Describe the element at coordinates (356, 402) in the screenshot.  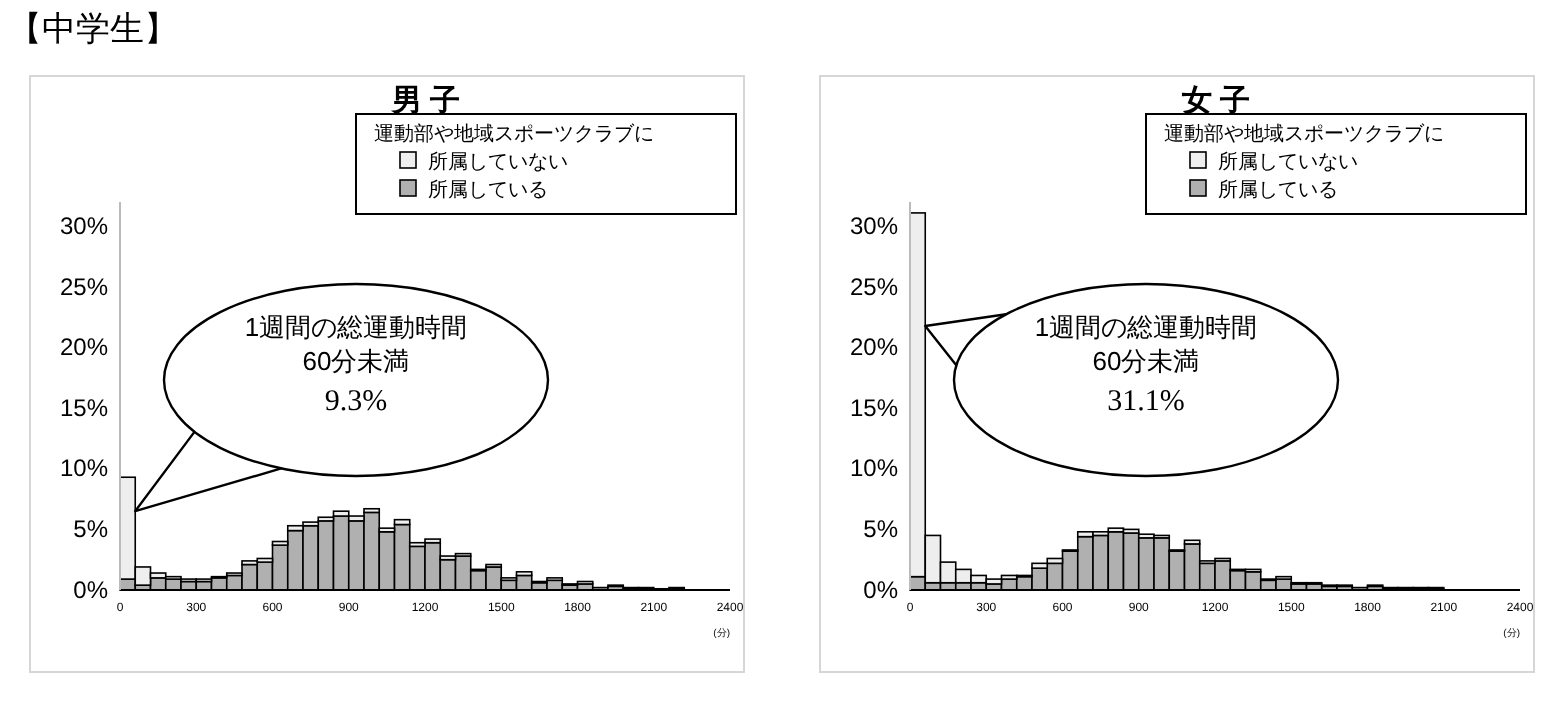
I see `annotation: 9.3%` at that location.